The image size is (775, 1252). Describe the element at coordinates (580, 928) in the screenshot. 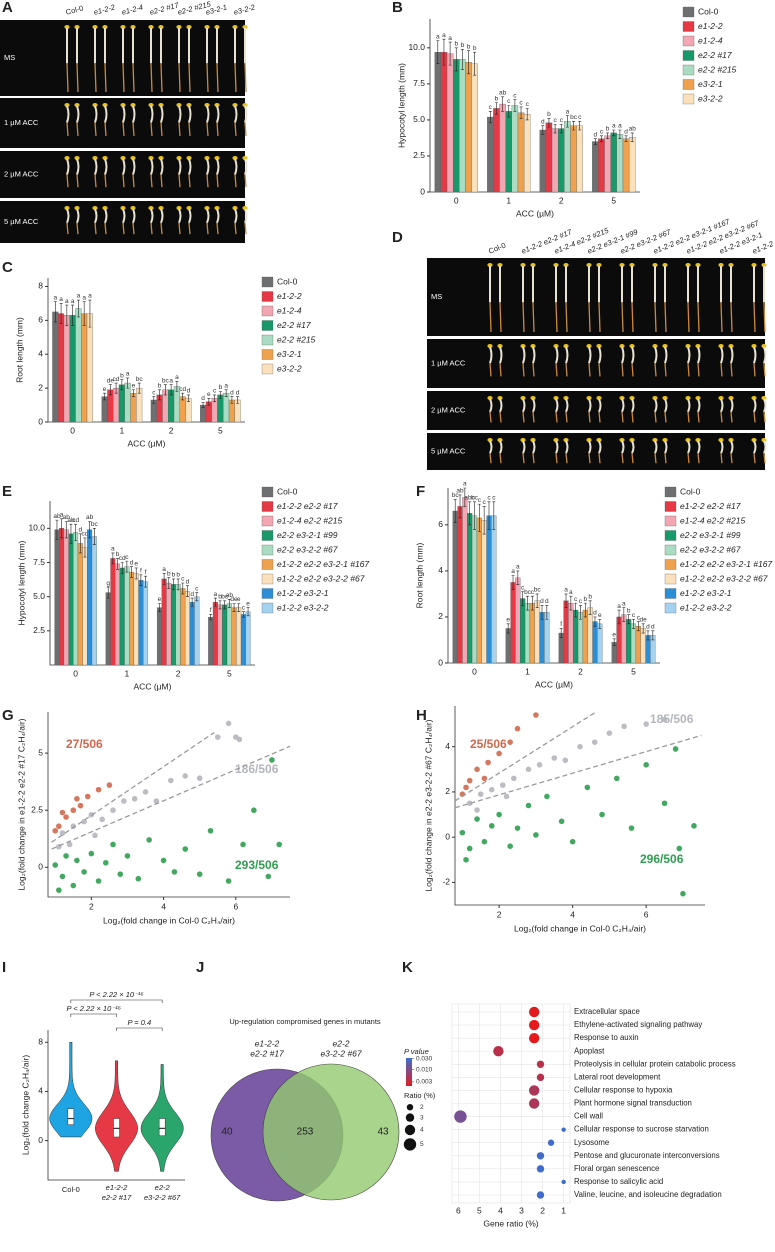

I see `x-axis-title: Log₂(fold change in Col-0 C₂H₄/air)` at that location.